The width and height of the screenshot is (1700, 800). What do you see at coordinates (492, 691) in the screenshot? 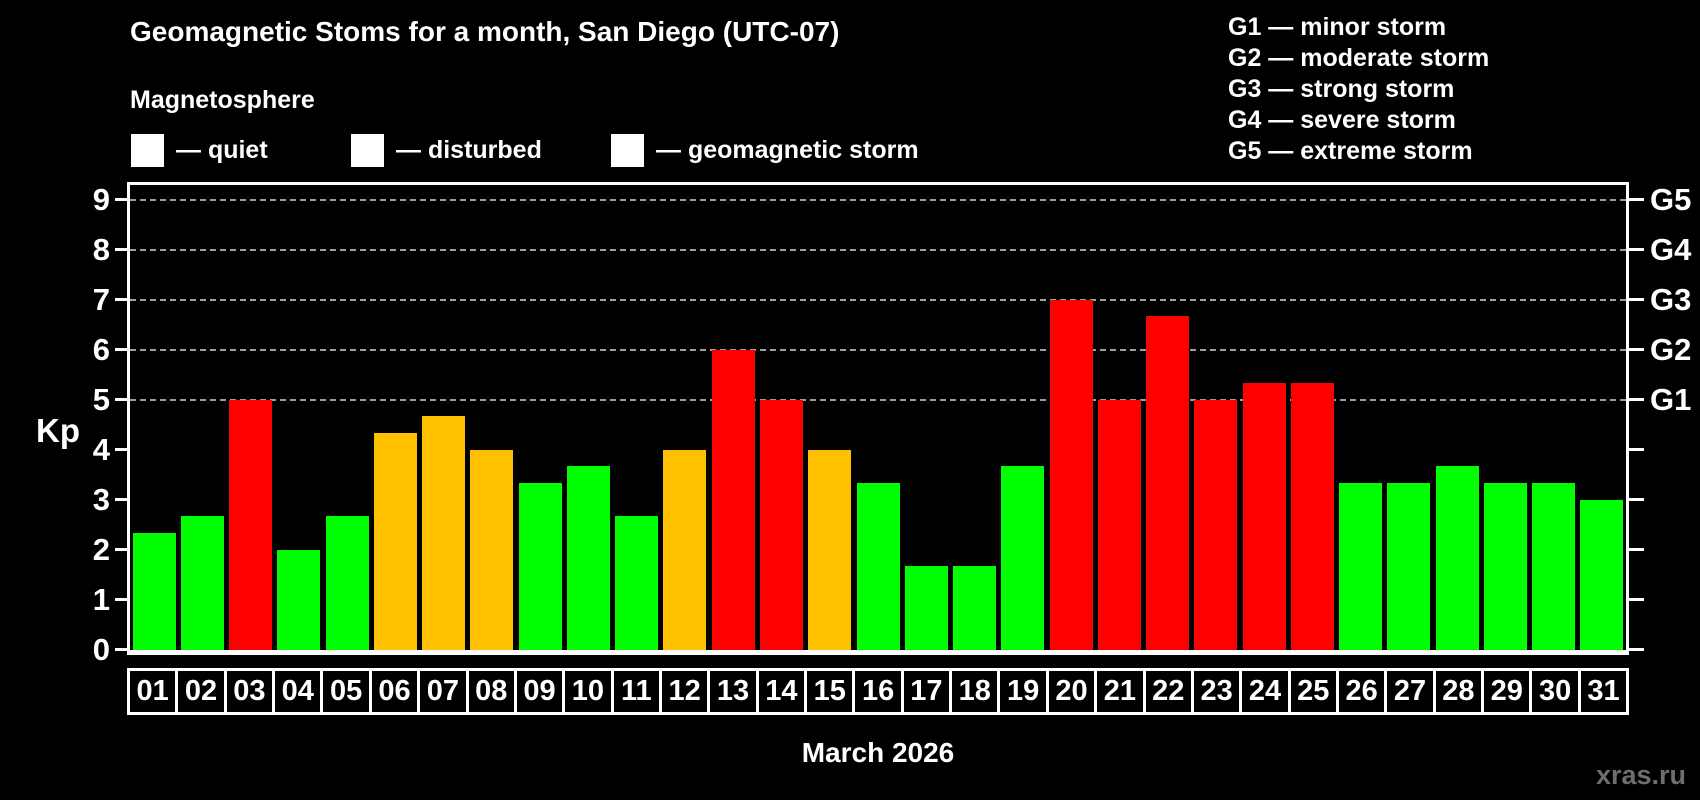
I see `day-label-08: 08` at bounding box center [492, 691].